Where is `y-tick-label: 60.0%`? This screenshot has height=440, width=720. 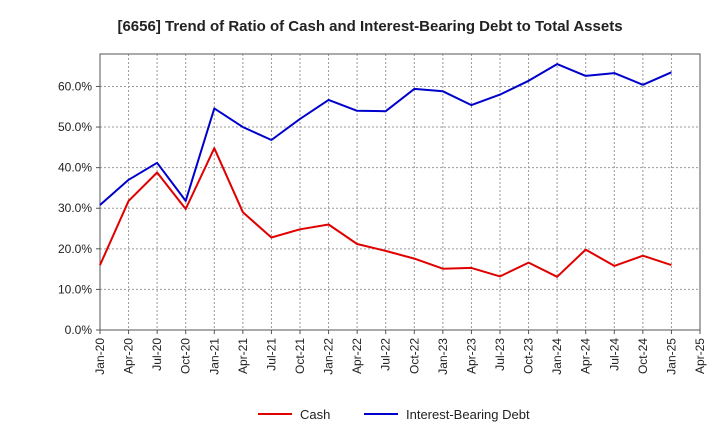 y-tick-label: 60.0% is located at coordinates (75, 86).